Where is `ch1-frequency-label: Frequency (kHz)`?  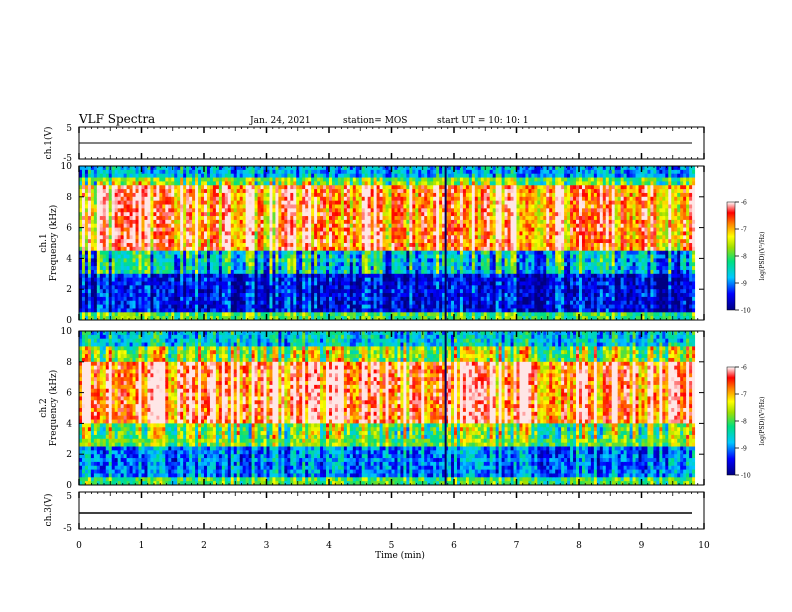 ch1-frequency-label: Frequency (kHz) is located at coordinates (53, 243).